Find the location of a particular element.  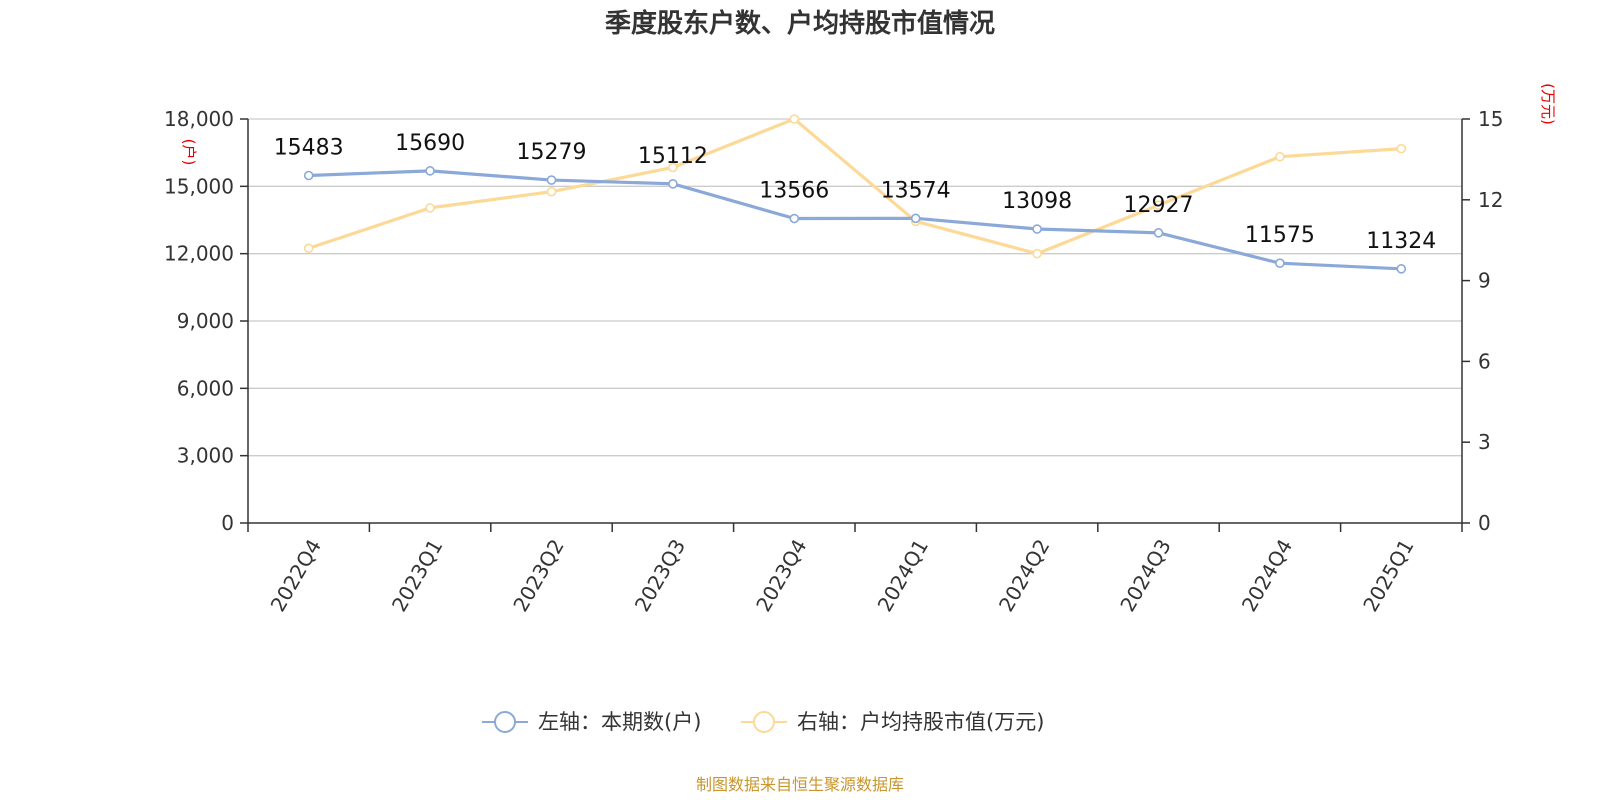

data-label: 11575 is located at coordinates (1280, 235).